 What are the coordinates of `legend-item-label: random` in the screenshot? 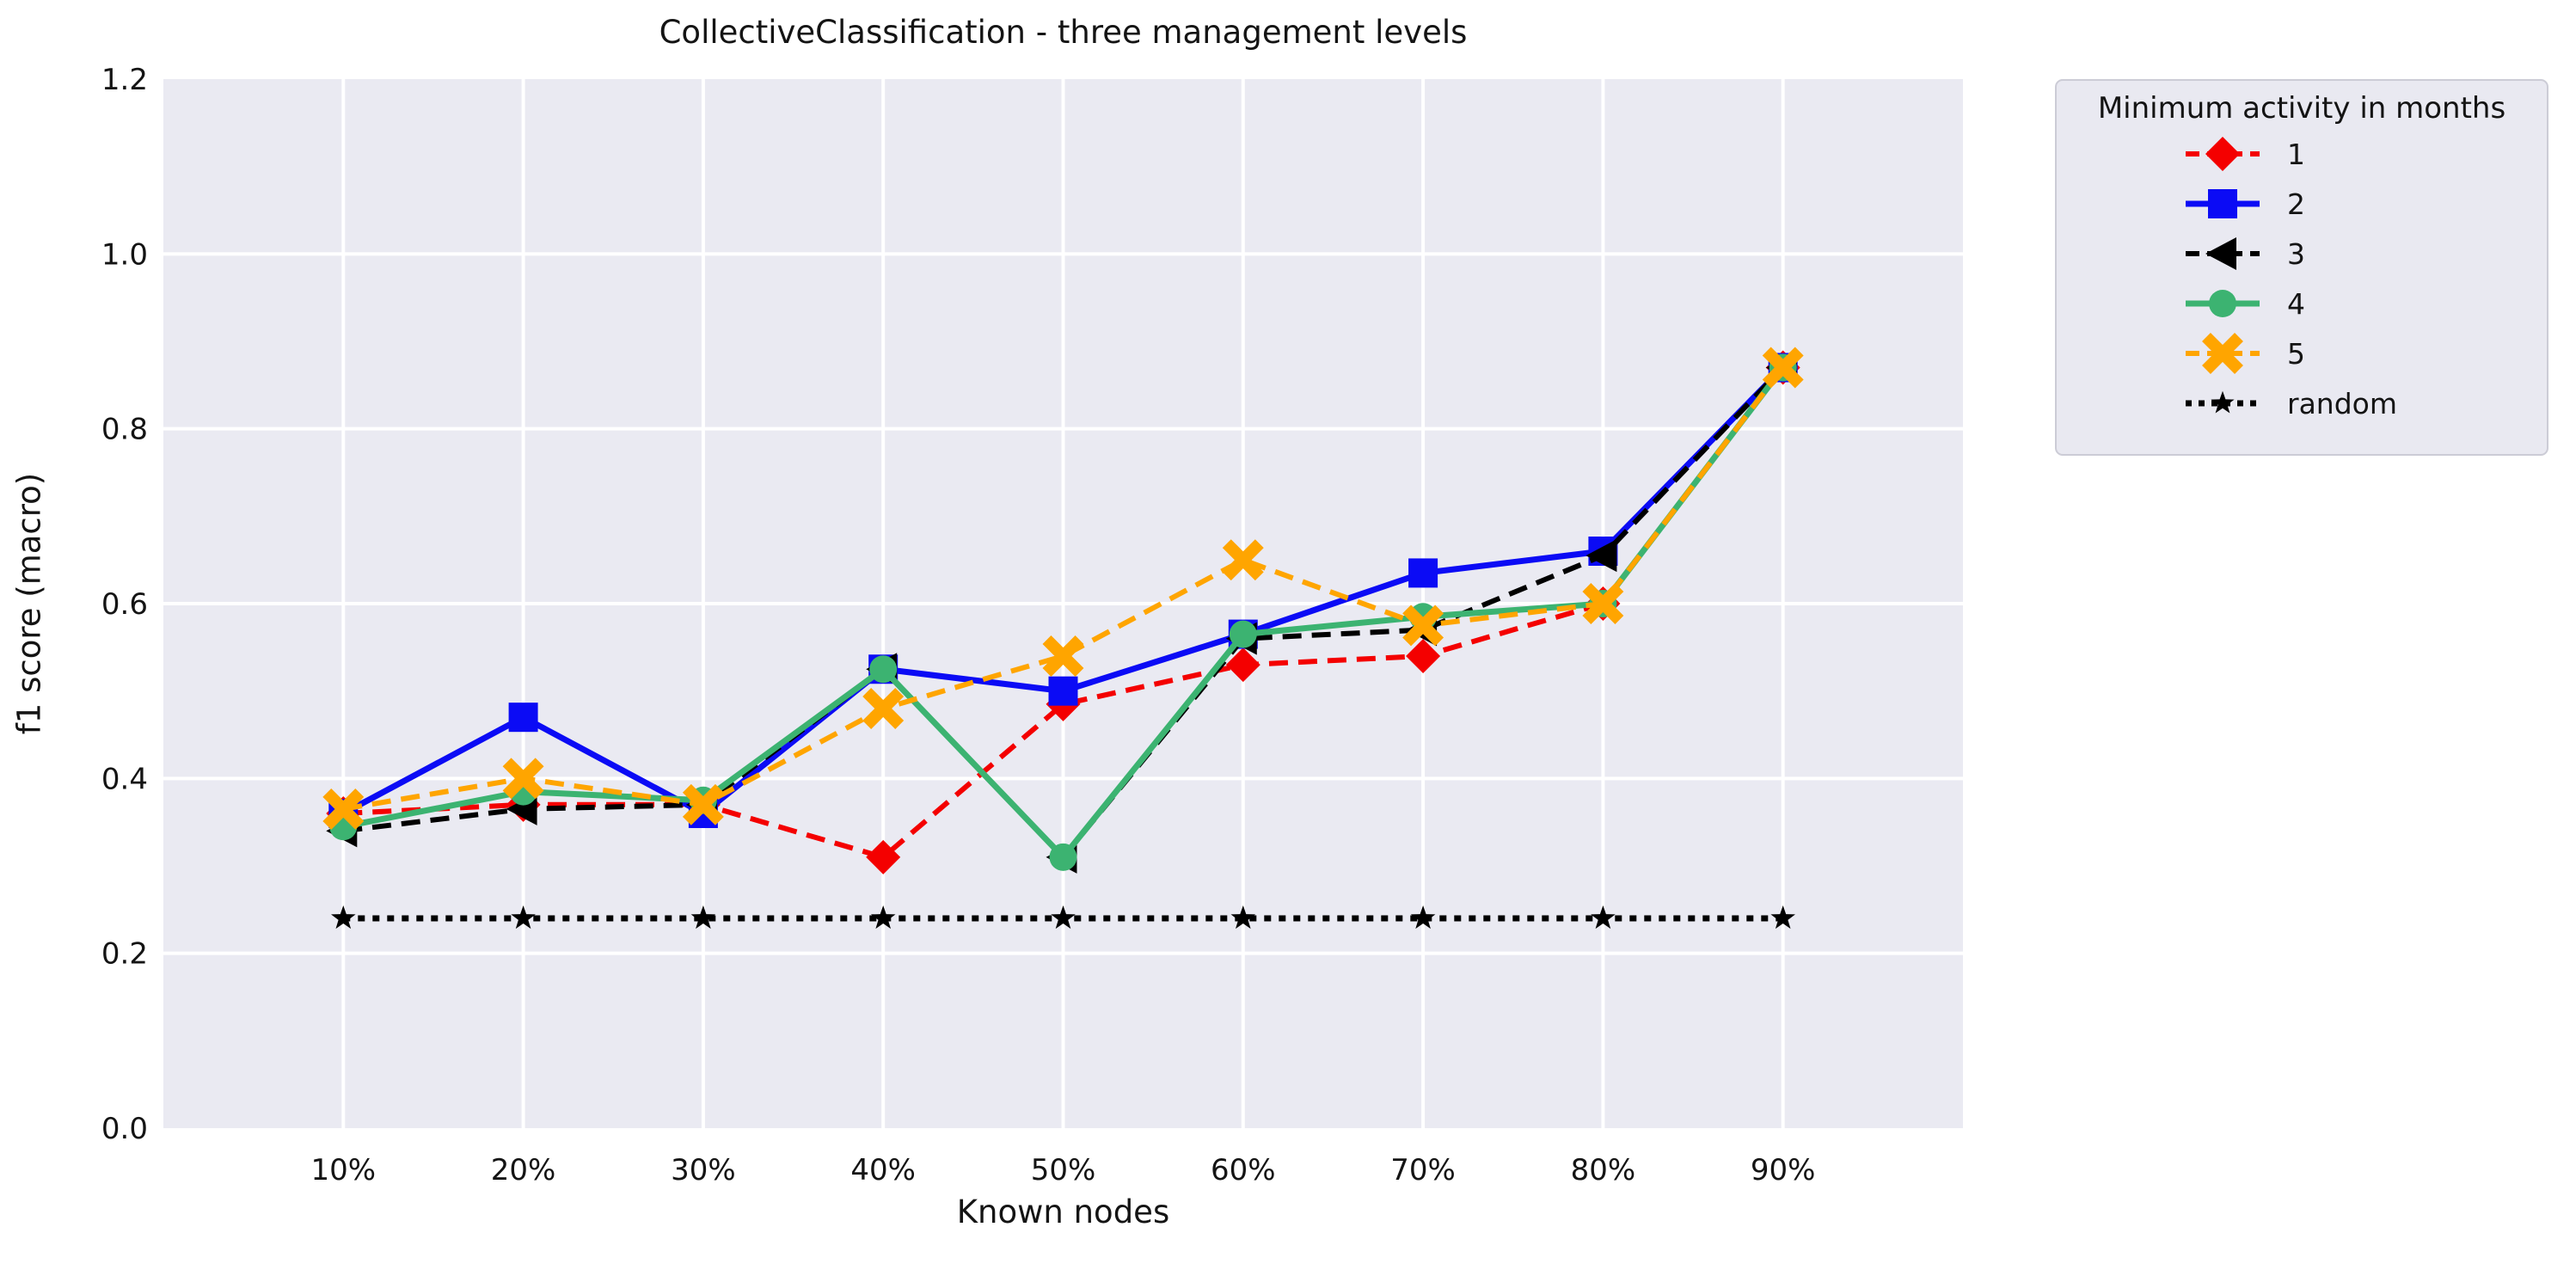 It's located at (2342, 403).